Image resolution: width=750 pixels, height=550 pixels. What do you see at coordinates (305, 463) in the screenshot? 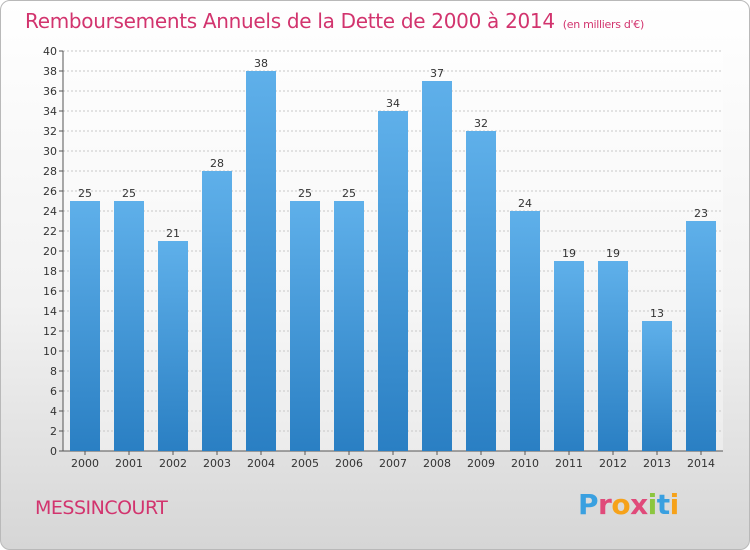
I see `x-tick-label: 2005` at bounding box center [305, 463].